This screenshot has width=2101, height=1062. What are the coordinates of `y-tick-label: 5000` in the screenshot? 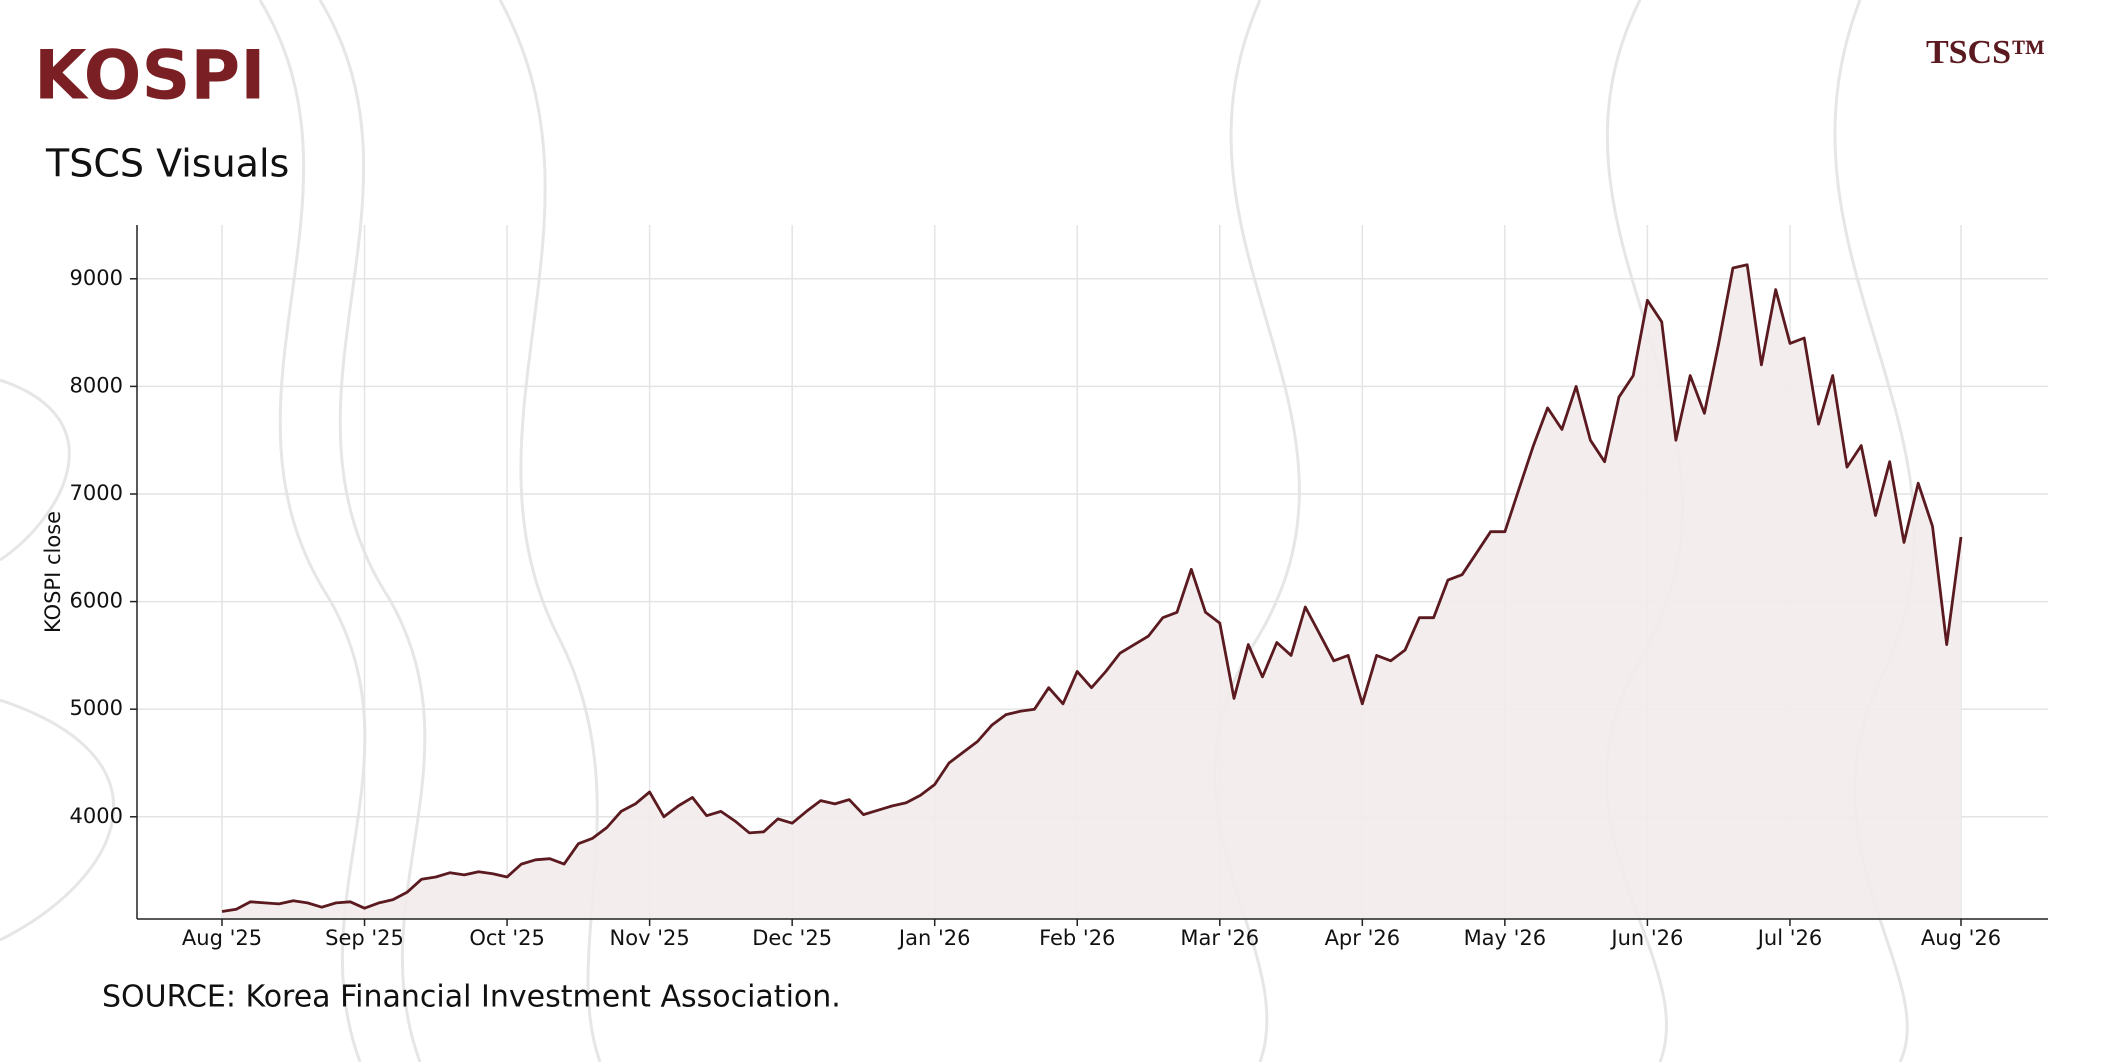 It's located at (96, 708).